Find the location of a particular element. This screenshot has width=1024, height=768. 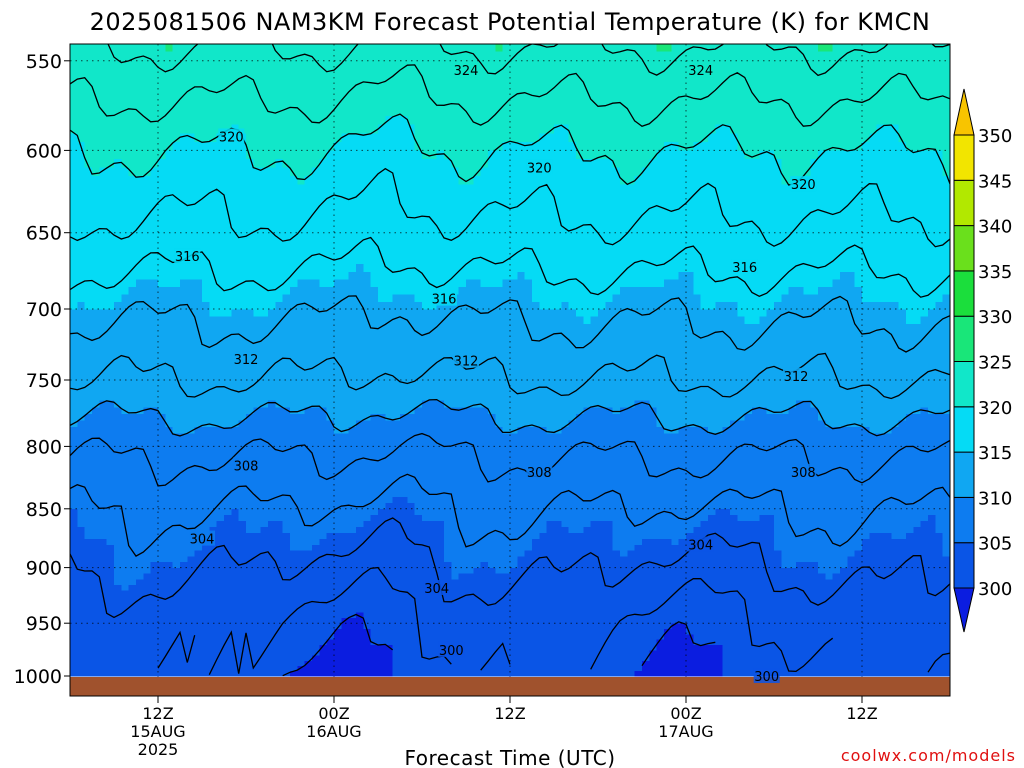

colorbar-label: 325 is located at coordinates (995, 363).